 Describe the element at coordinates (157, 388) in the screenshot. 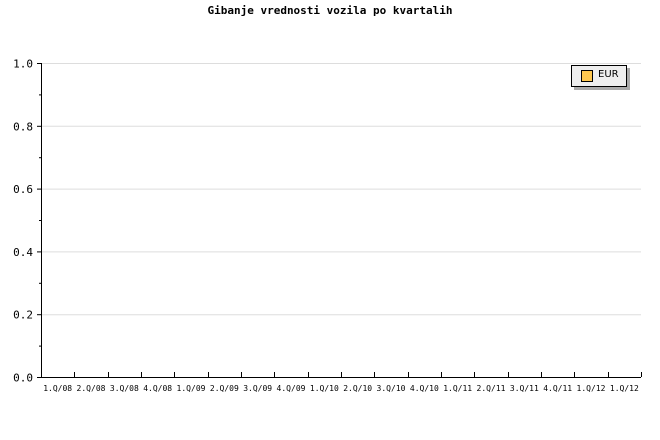

I see `x-tick-label: 4.Q/08` at that location.